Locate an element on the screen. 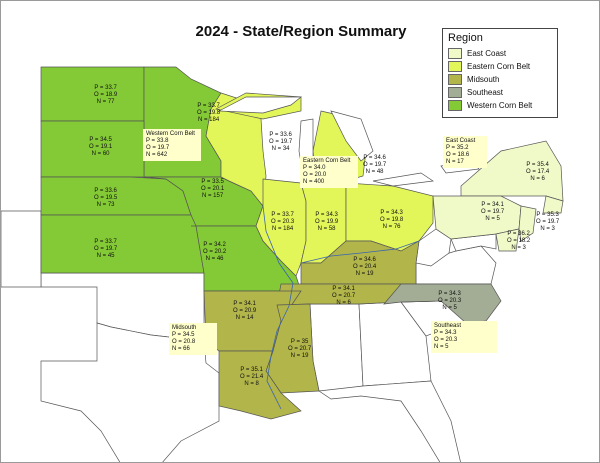  callout-o: O = 20.3 is located at coordinates (446, 340).